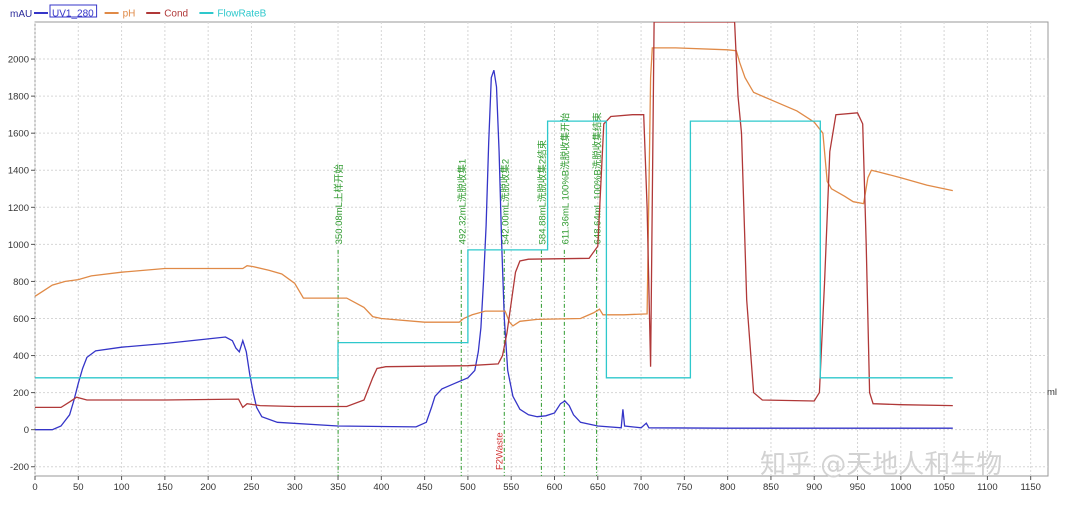  I want to click on y-tick-label-5: 800, so click(21, 282).